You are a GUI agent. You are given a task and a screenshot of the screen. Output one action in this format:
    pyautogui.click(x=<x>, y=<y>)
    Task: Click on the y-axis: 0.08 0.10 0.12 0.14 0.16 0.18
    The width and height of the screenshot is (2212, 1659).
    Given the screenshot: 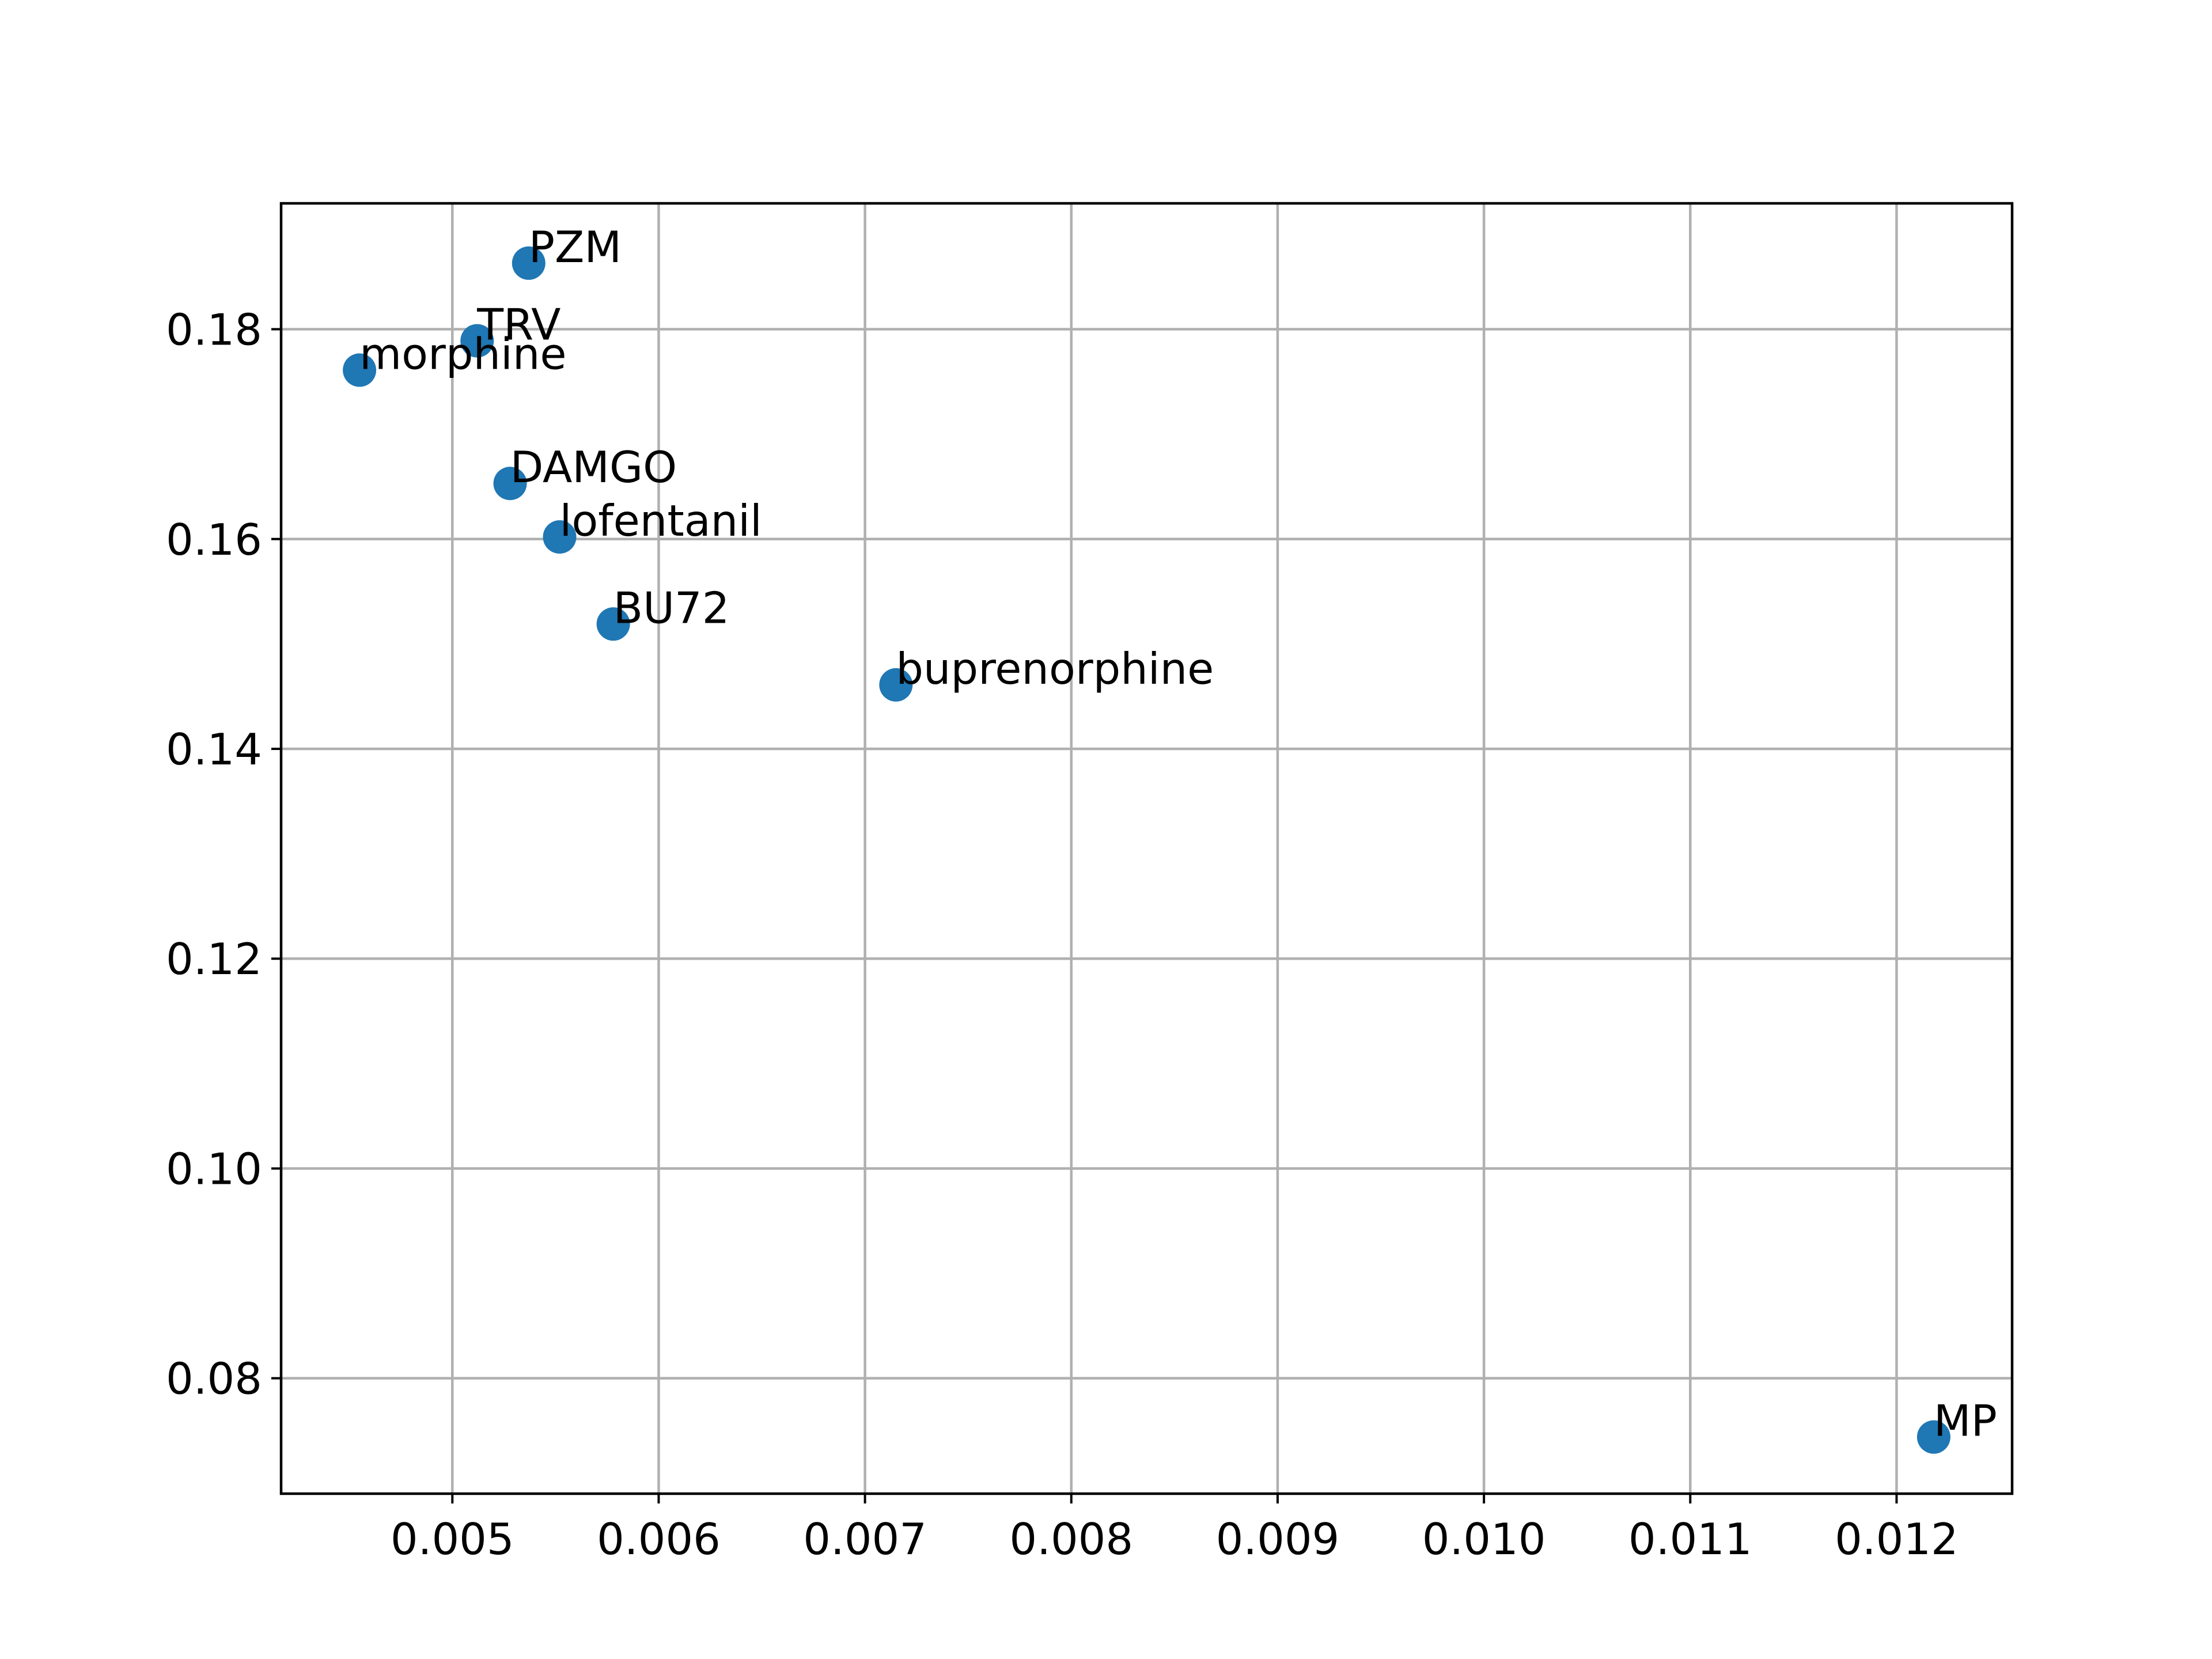 What is the action you would take?
    pyautogui.click(x=223, y=854)
    